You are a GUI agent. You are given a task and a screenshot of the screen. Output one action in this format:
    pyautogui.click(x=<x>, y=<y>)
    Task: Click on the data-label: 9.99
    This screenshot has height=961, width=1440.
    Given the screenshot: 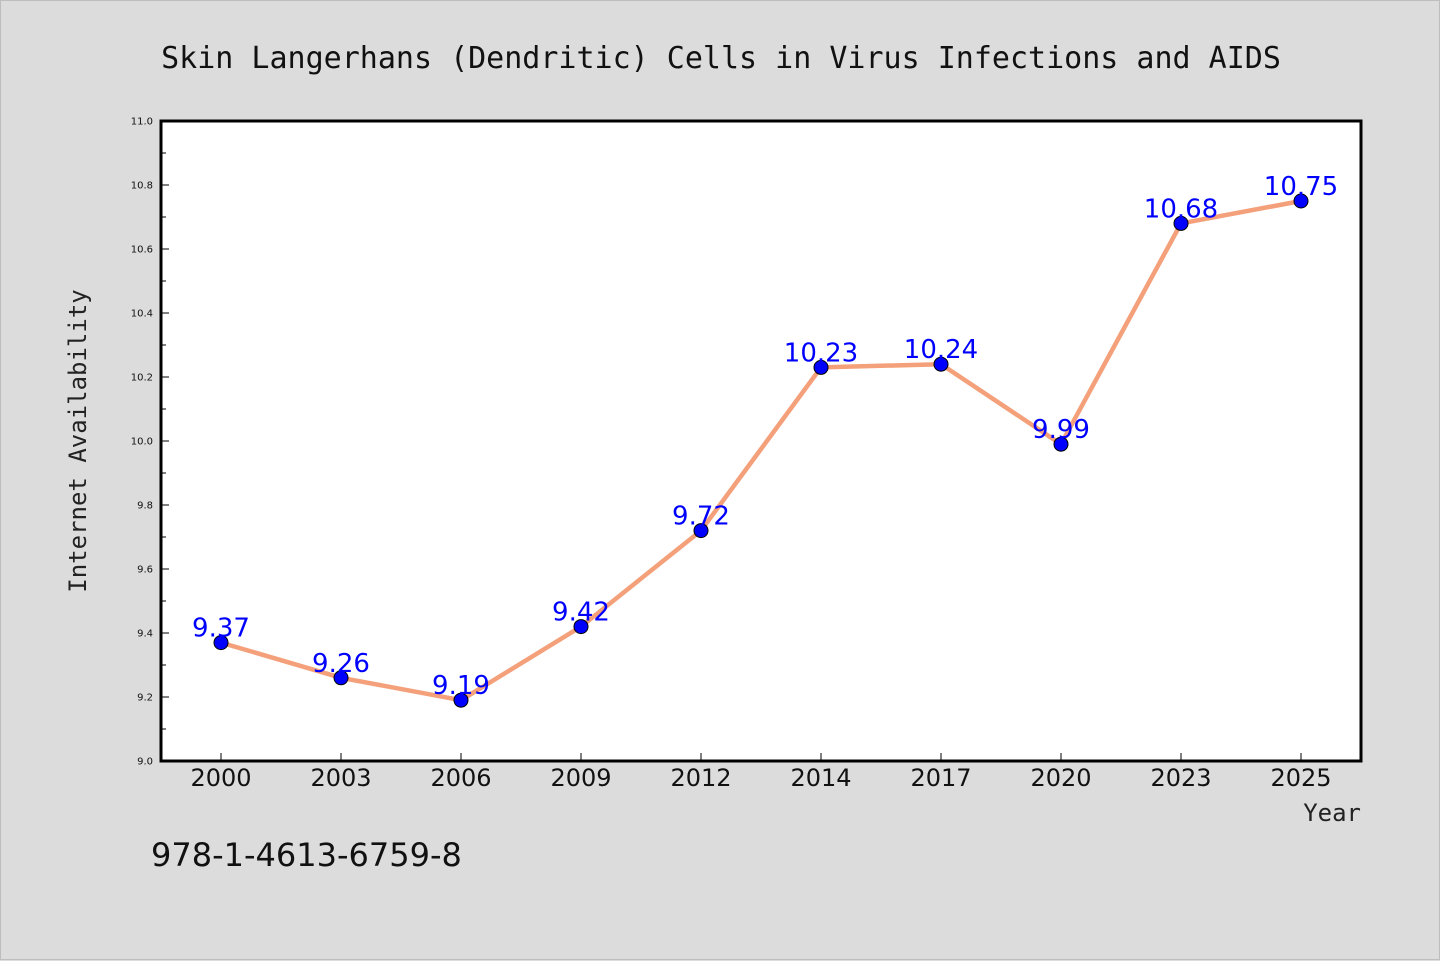 What is the action you would take?
    pyautogui.click(x=1061, y=430)
    